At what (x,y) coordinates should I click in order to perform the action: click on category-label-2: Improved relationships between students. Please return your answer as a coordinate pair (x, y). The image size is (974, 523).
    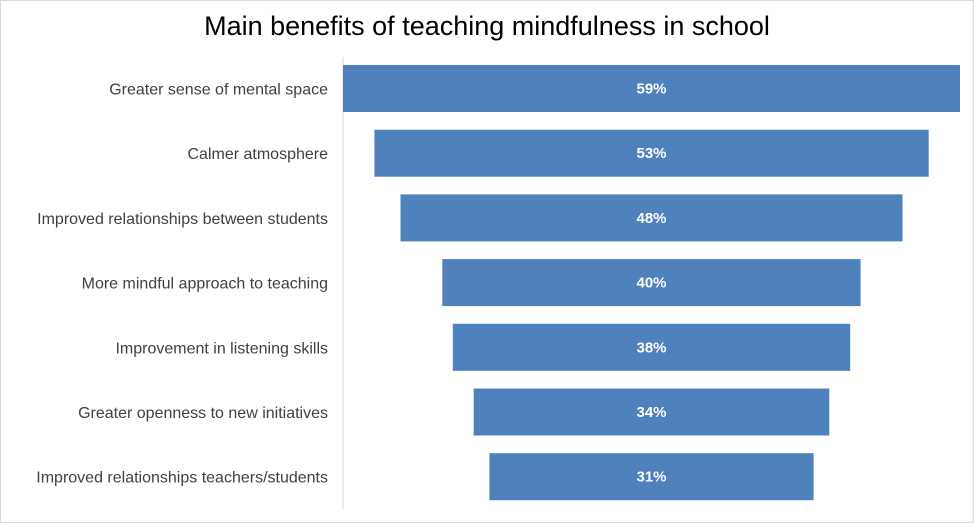
    Looking at the image, I should click on (182, 219).